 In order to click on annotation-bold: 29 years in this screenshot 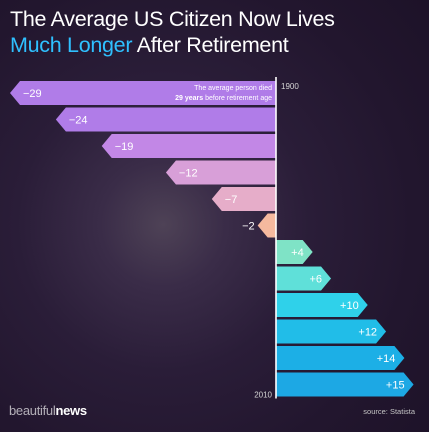, I will do `click(189, 98)`.